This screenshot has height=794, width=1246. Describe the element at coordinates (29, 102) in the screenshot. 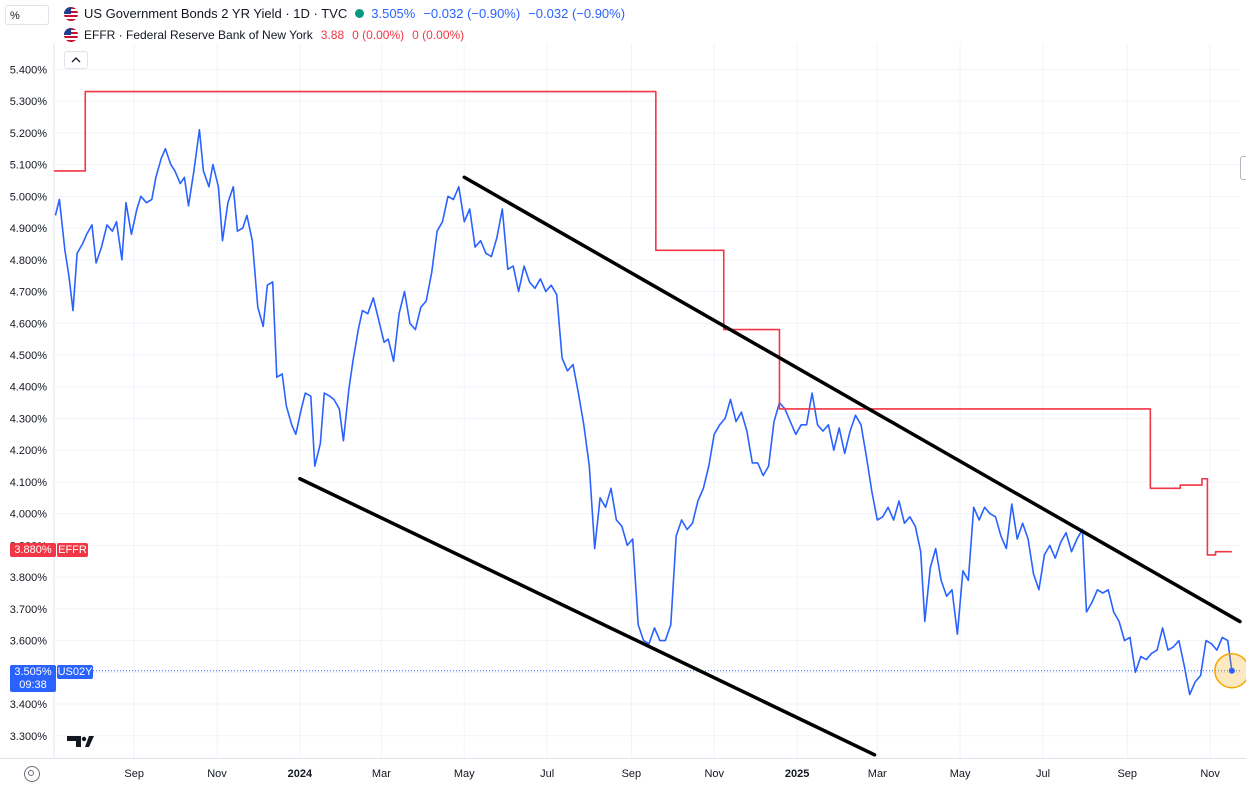

I see `y-tick-label: 5.300%` at that location.